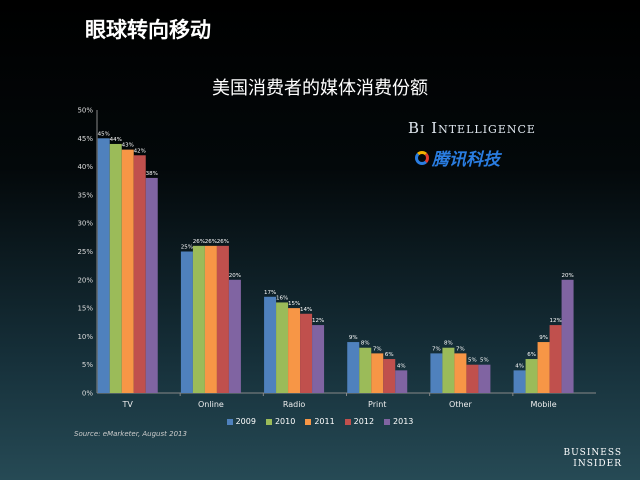 This screenshot has height=480, width=640. Describe the element at coordinates (104, 134) in the screenshot. I see `data-label: 45%` at that location.